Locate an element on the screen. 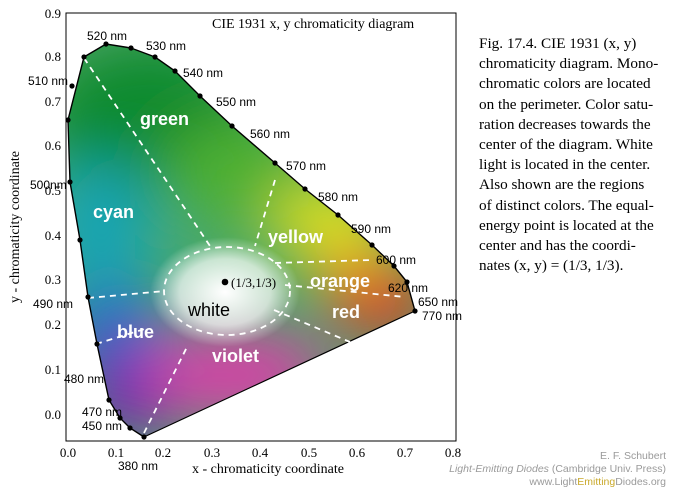  caption-line: ration decreases towards the is located at coordinates (565, 124).